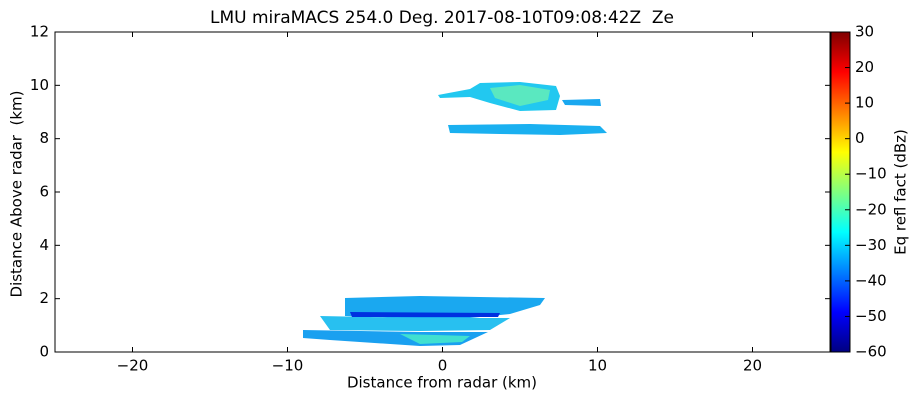 The width and height of the screenshot is (919, 400). What do you see at coordinates (901, 192) in the screenshot?
I see `colorbar-label: Eq refl fact (dBz)` at bounding box center [901, 192].